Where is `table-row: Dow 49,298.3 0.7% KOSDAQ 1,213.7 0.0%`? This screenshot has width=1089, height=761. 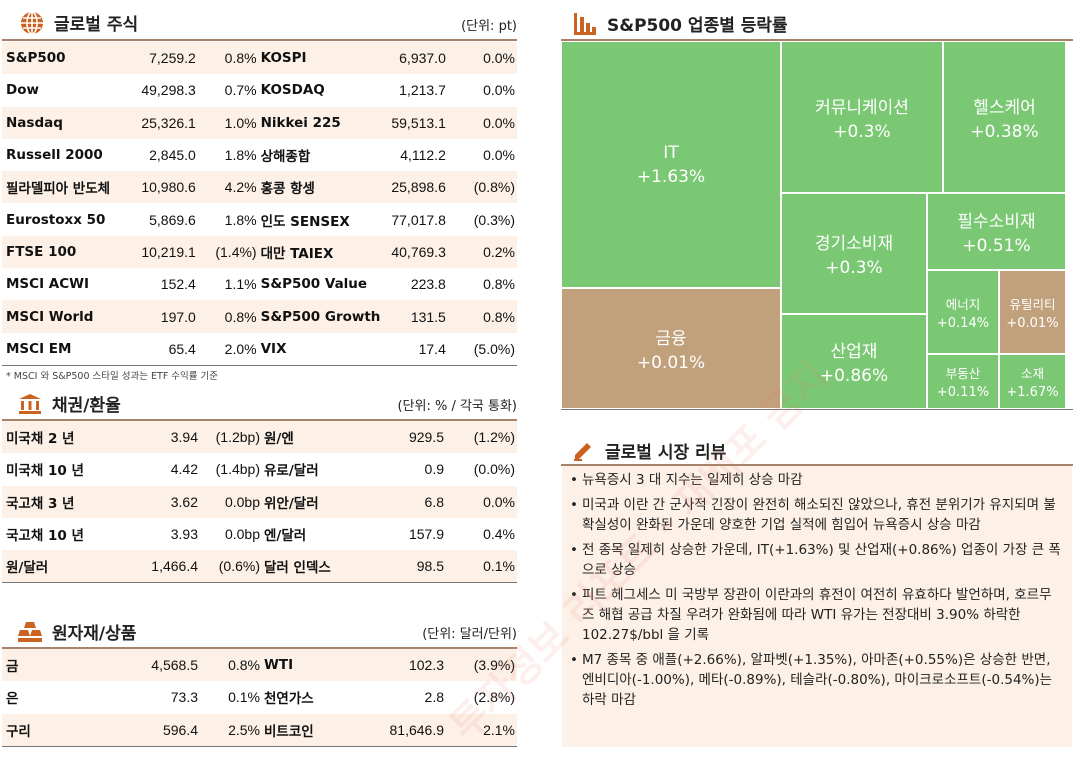 table-row: Dow 49,298.3 0.7% KOSDAQ 1,213.7 0.0% is located at coordinates (259, 90).